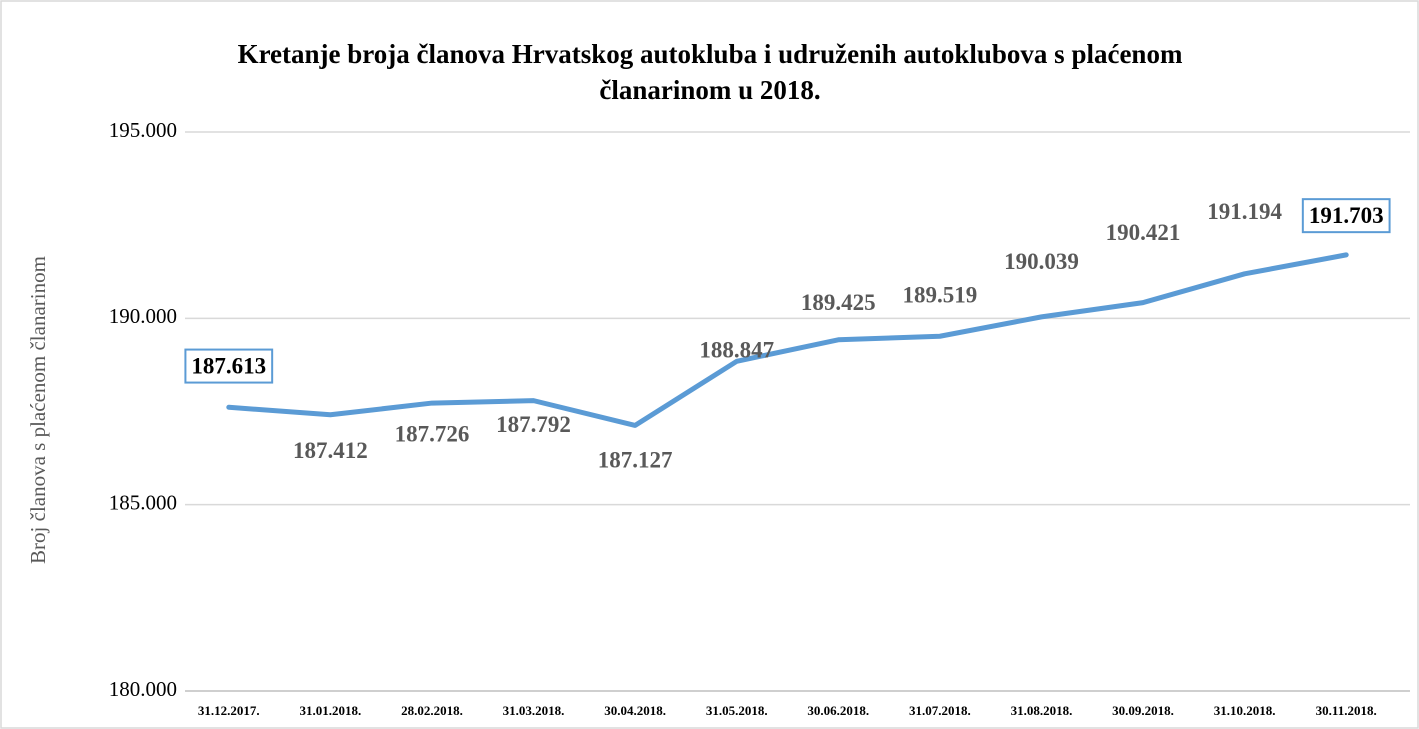 The height and width of the screenshot is (729, 1419). Describe the element at coordinates (38, 410) in the screenshot. I see `y-axis-label: Broj članova s plaćenom članarinom` at that location.